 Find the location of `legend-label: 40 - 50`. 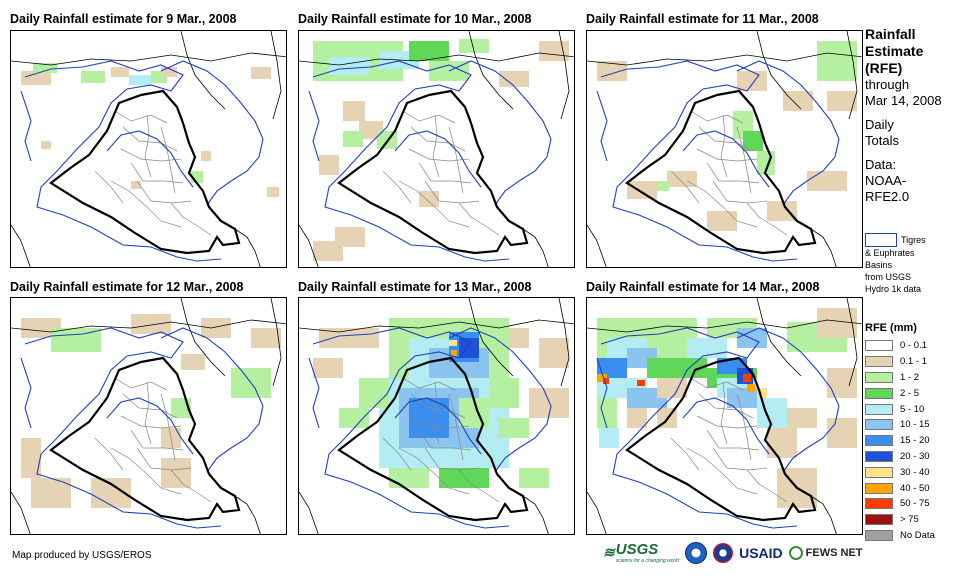

legend-label: 40 - 50 is located at coordinates (915, 488).